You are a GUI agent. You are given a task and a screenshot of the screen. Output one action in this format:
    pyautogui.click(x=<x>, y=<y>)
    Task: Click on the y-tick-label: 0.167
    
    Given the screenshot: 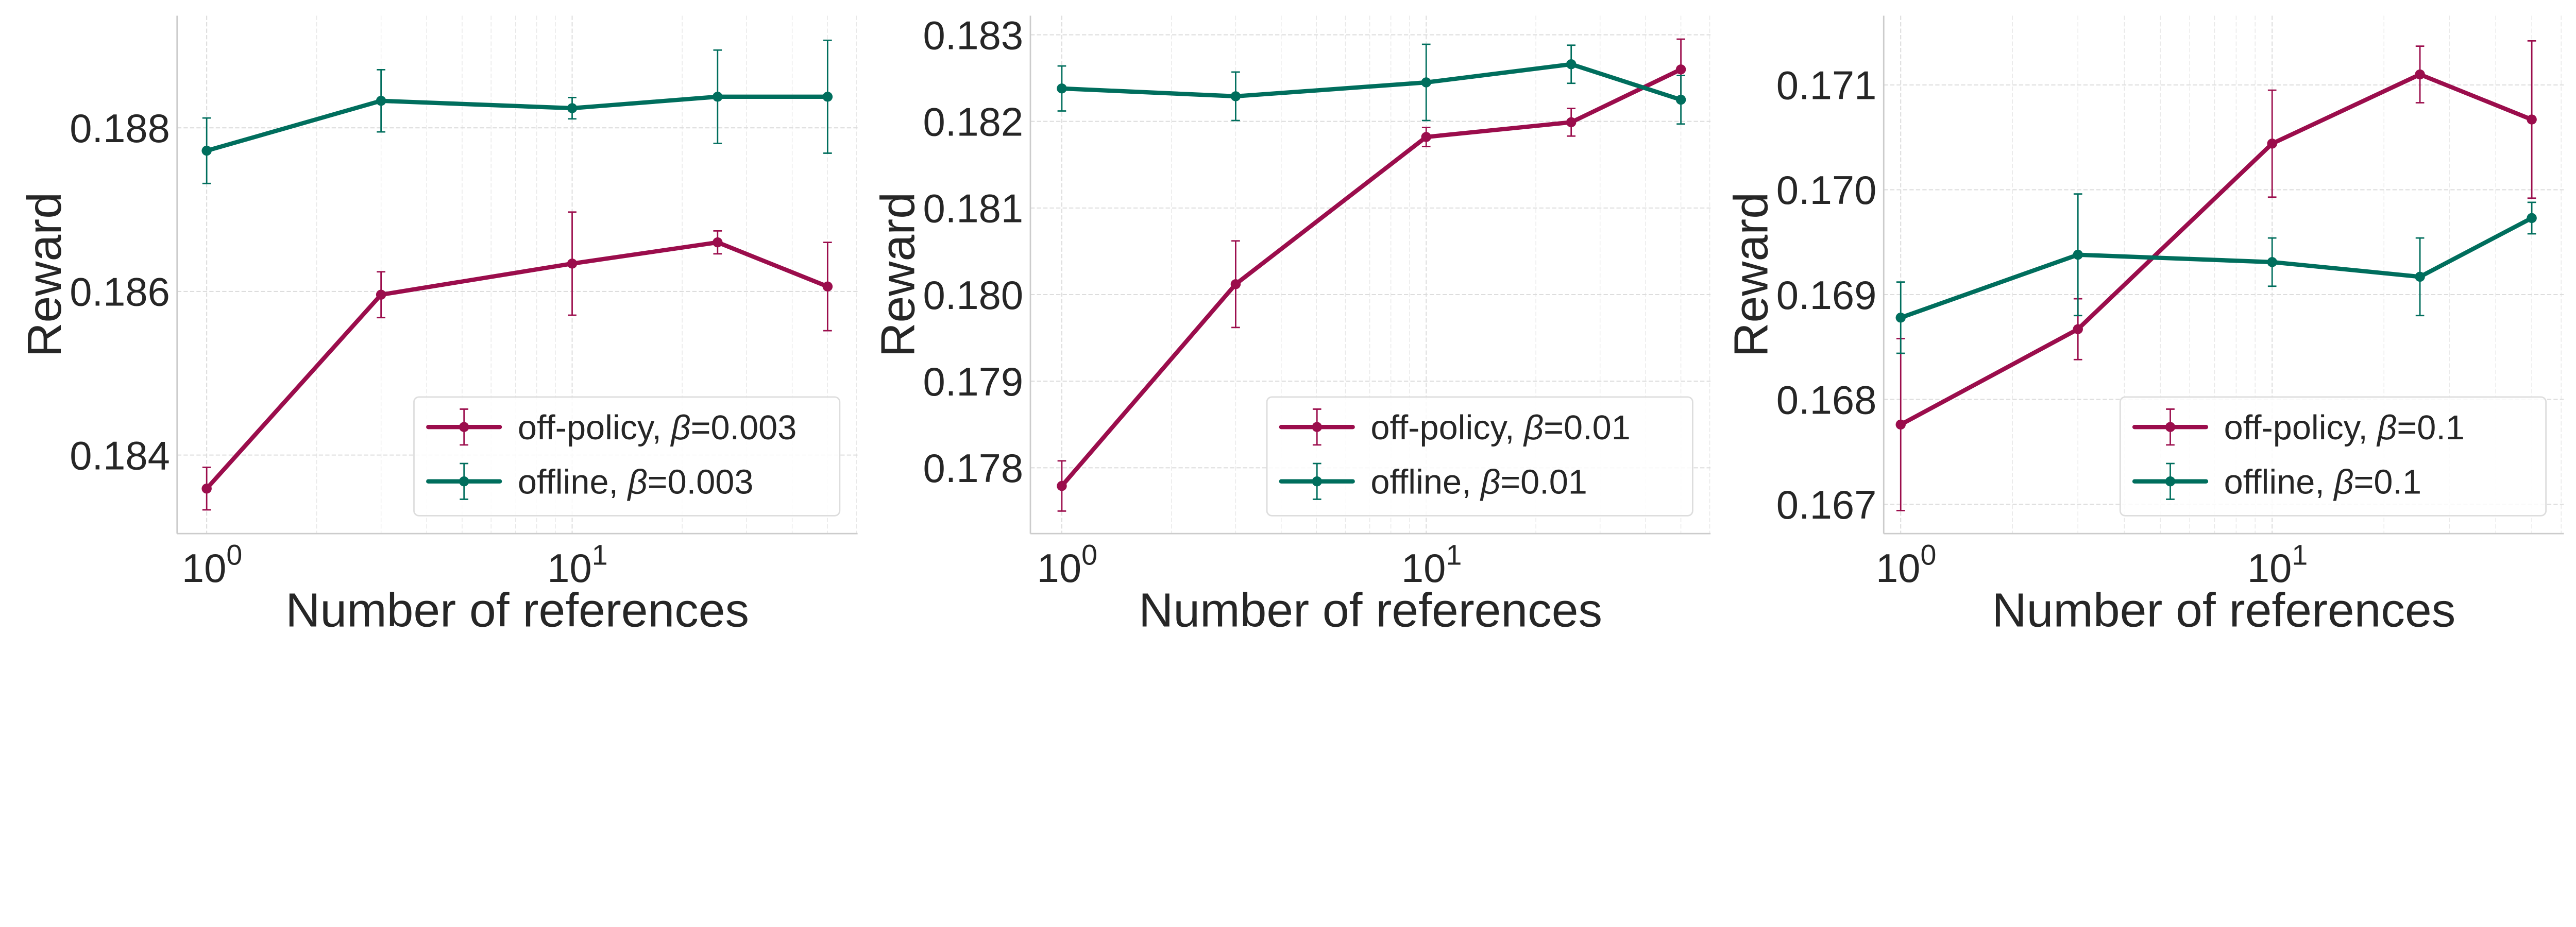 What is the action you would take?
    pyautogui.click(x=1826, y=505)
    